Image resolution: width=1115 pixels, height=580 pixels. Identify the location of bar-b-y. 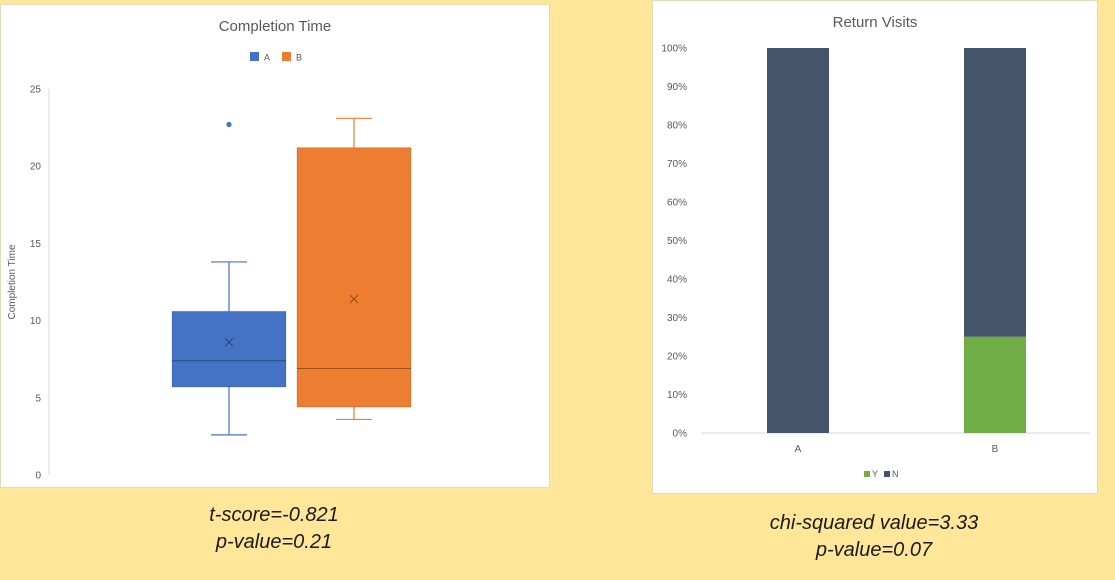
(995, 384).